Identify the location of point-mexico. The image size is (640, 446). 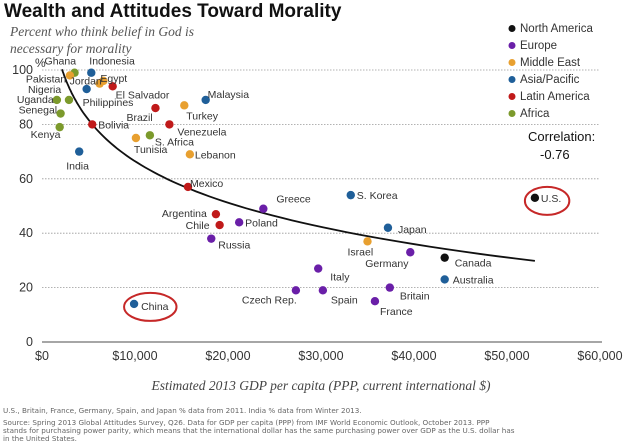
(188, 187).